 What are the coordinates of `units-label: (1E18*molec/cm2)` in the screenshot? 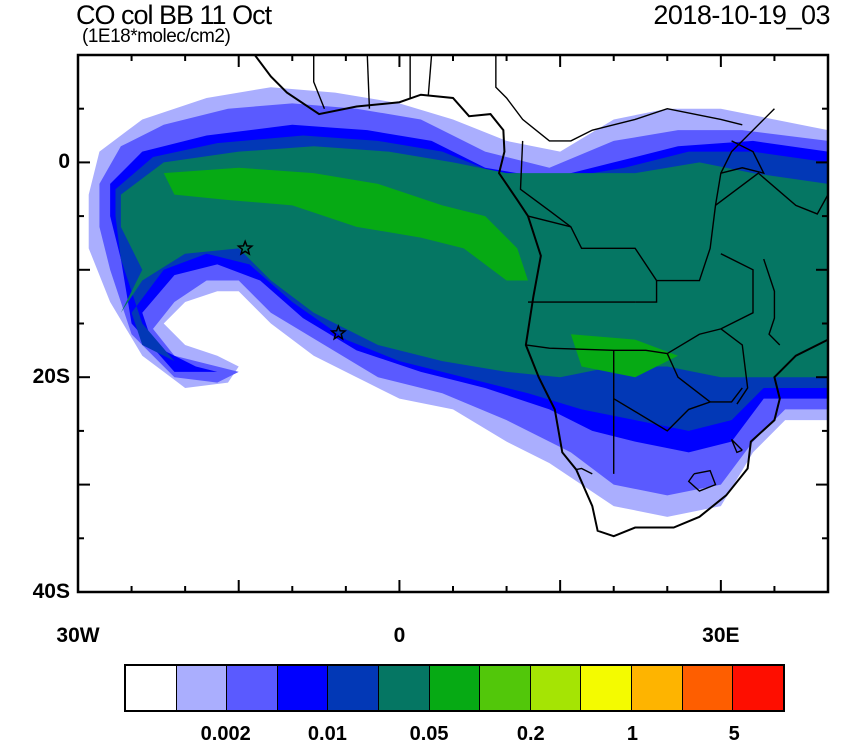 It's located at (156, 36).